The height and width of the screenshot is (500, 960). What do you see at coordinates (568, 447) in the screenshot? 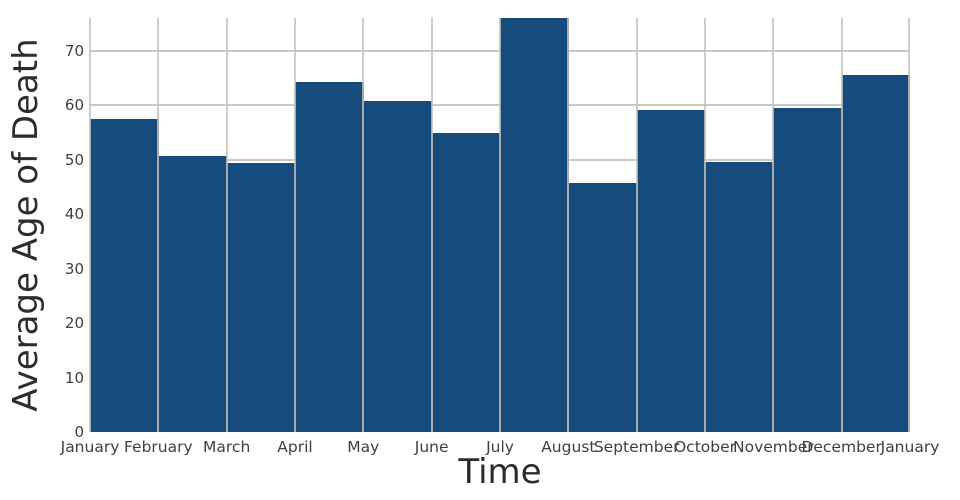
I see `x-tick-label: August` at bounding box center [568, 447].